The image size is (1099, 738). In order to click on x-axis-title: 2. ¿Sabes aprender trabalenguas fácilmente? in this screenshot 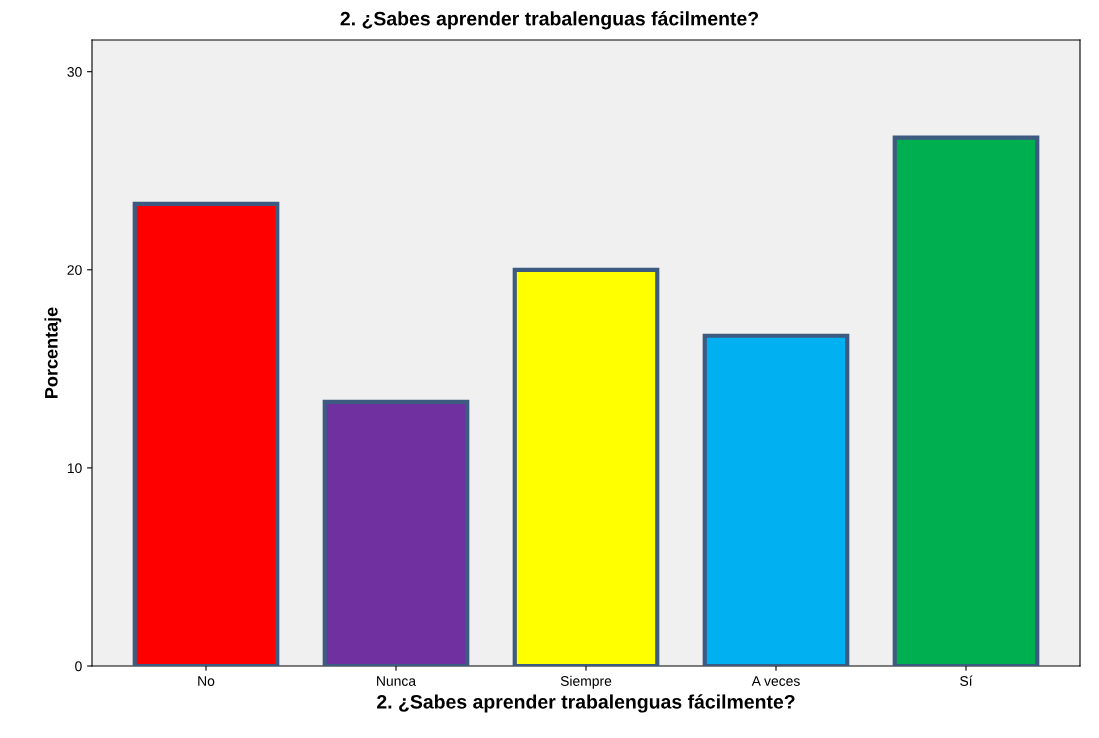, I will do `click(586, 703)`.